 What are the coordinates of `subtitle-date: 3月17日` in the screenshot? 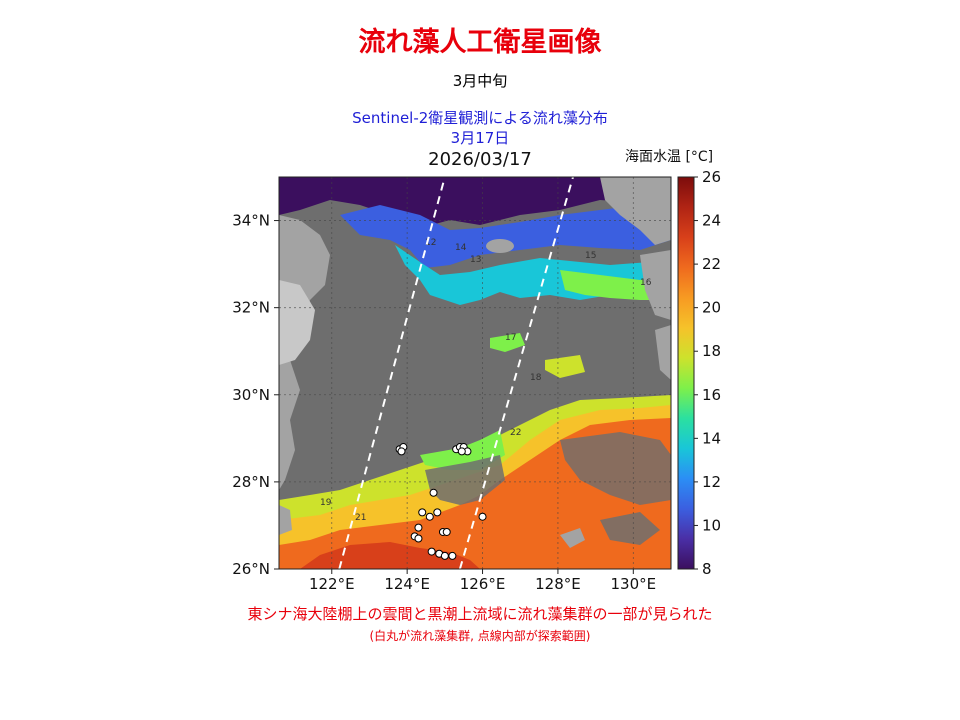 It's located at (480, 138).